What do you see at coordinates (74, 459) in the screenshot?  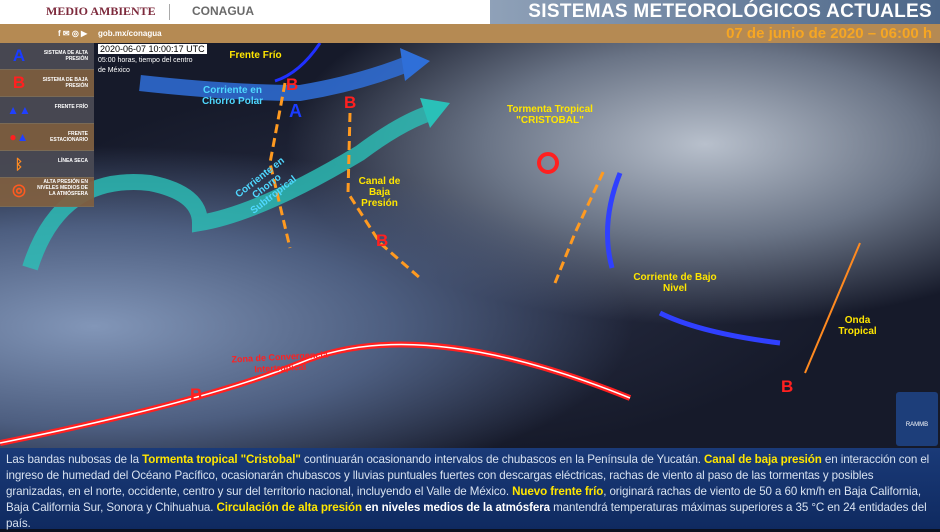 I see `bulletin-text: Las bandas nubosas de la` at bounding box center [74, 459].